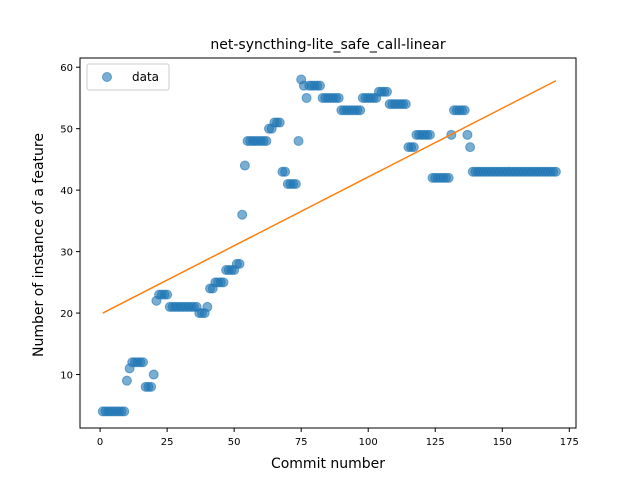  Describe the element at coordinates (338, 438) in the screenshot. I see `x-axis: 0 25 50 75 100 125 150 175` at that location.